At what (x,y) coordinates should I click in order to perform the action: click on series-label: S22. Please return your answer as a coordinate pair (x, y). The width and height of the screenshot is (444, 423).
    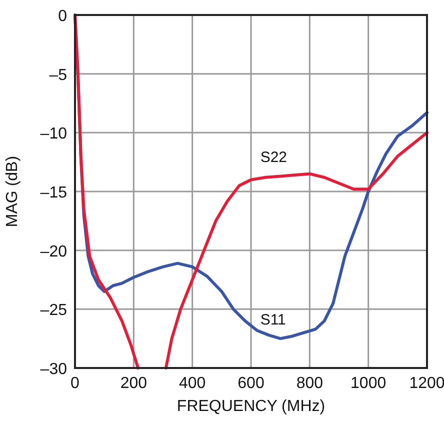
    Looking at the image, I should click on (274, 157).